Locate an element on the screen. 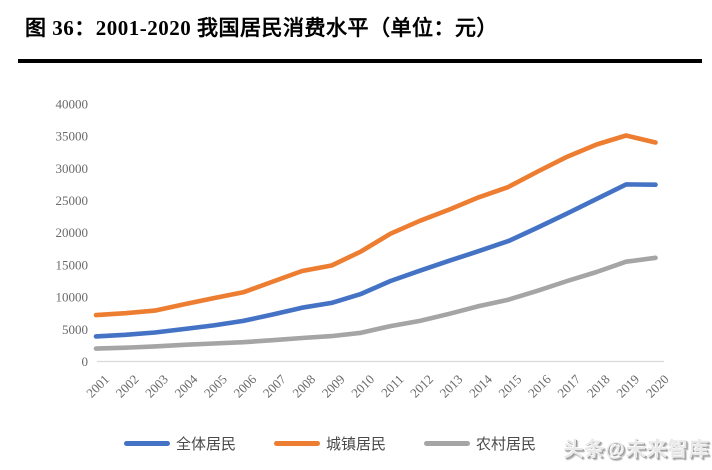 The height and width of the screenshot is (470, 712). title-divider-rule is located at coordinates (360, 61).